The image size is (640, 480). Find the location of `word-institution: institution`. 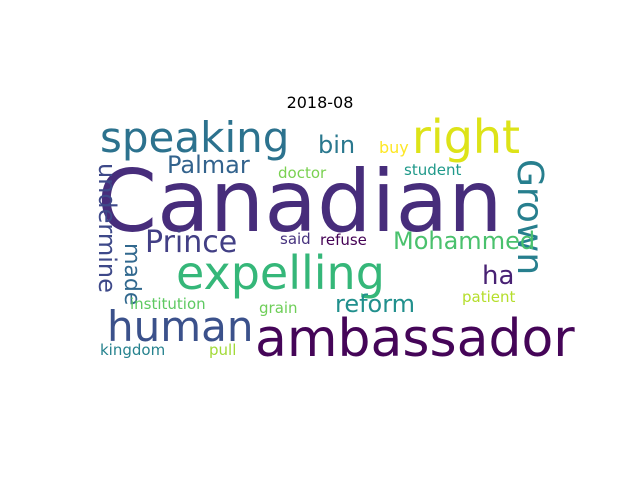

word-institution: institution is located at coordinates (168, 304).